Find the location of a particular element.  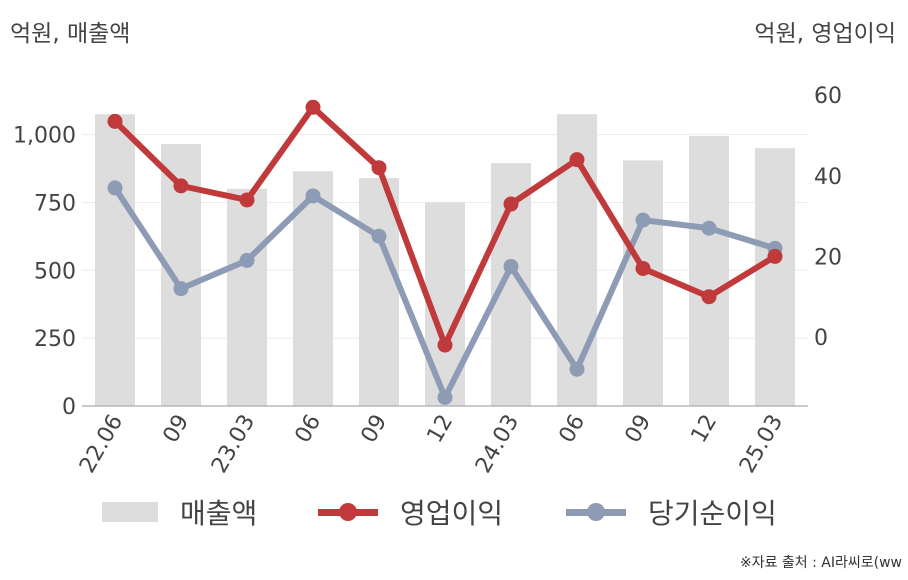

right-tick-label: 0 is located at coordinates (821, 338).